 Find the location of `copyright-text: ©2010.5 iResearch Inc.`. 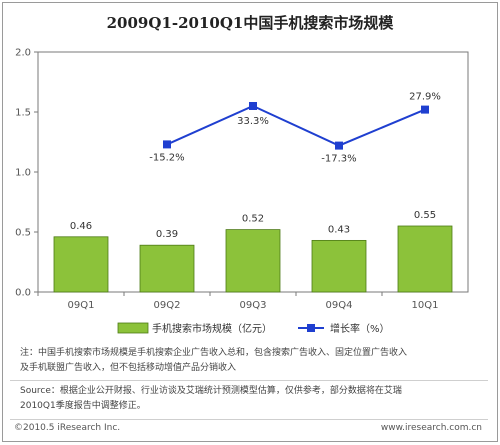

copyright-text: ©2010.5 iResearch Inc. is located at coordinates (67, 428).